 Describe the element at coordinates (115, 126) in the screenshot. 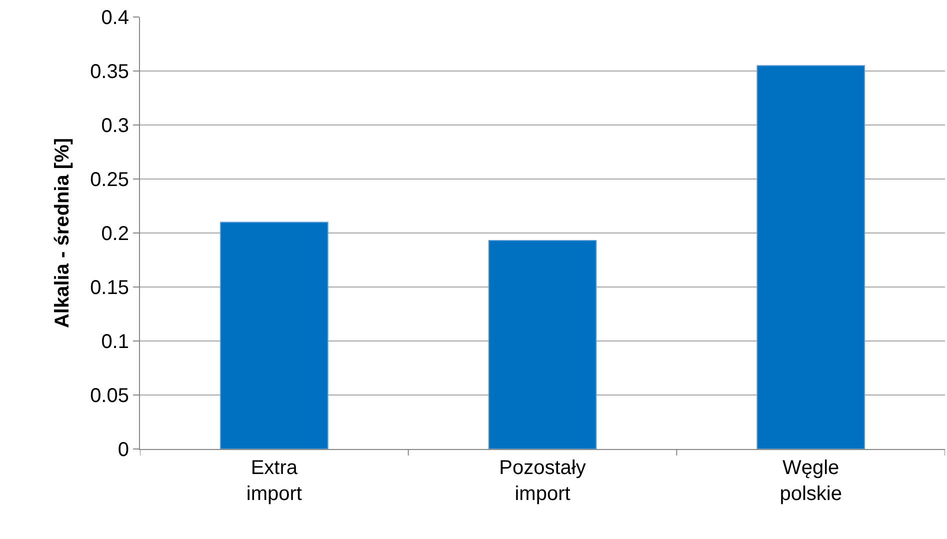

I see `y-tick-label: 0.3` at that location.